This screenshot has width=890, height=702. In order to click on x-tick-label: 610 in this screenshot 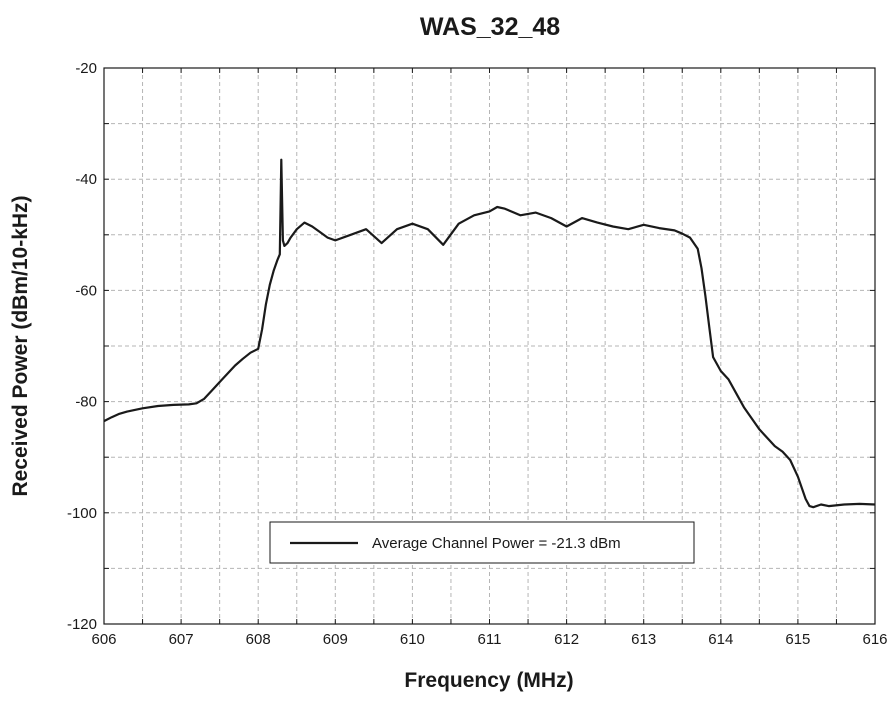, I will do `click(412, 639)`.